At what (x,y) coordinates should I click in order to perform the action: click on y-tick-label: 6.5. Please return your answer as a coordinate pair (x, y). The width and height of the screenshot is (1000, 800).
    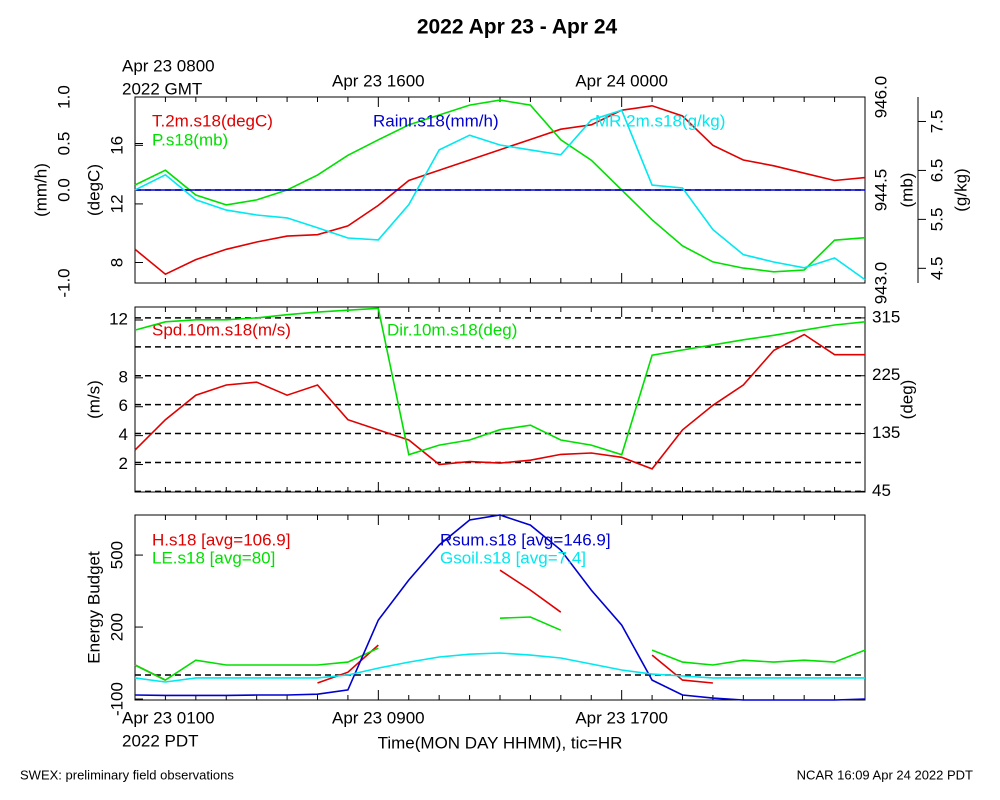
    Looking at the image, I should click on (936, 171).